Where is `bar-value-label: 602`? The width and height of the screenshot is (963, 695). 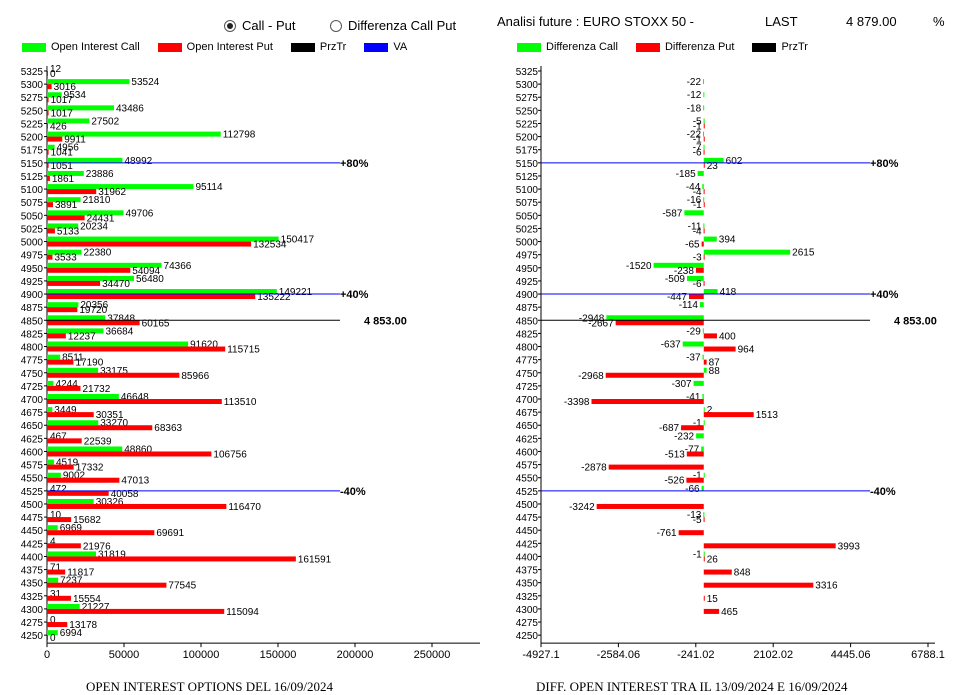 bar-value-label: 602 is located at coordinates (734, 161).